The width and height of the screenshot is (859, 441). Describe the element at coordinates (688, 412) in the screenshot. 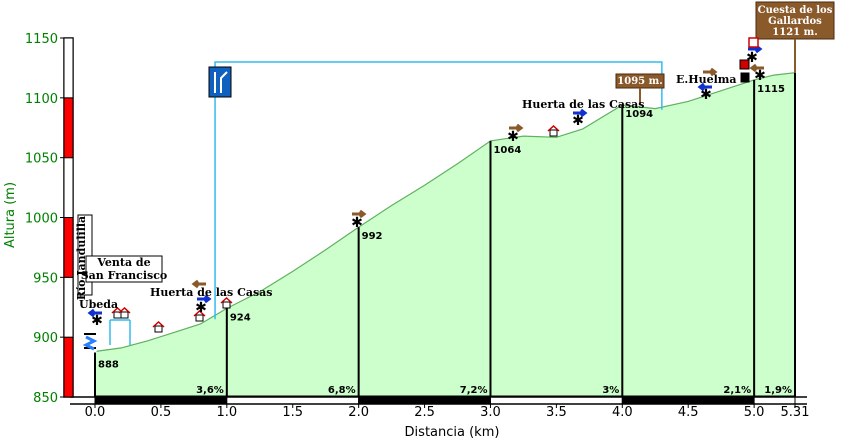

I see `x-tick-9: 4.5` at that location.